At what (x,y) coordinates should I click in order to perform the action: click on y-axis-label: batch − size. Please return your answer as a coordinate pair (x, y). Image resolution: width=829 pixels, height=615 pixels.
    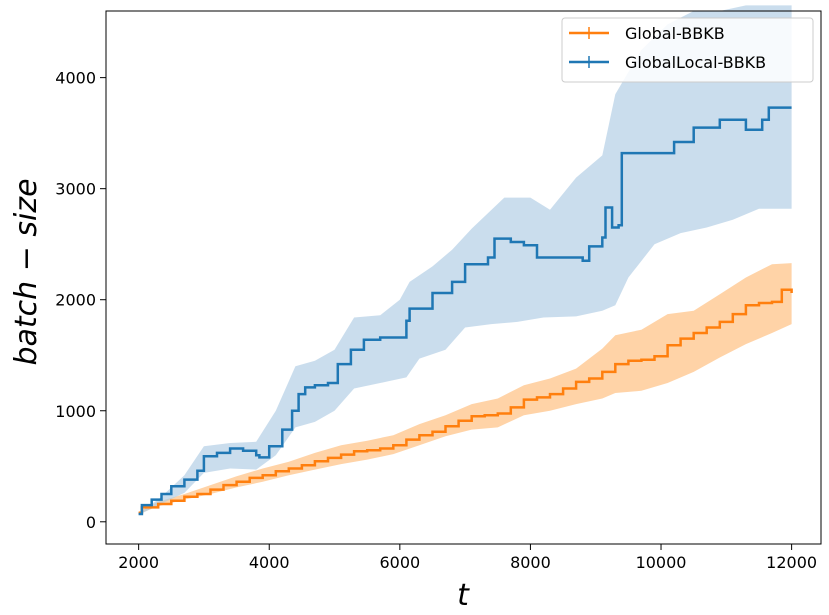
    Looking at the image, I should click on (26, 271).